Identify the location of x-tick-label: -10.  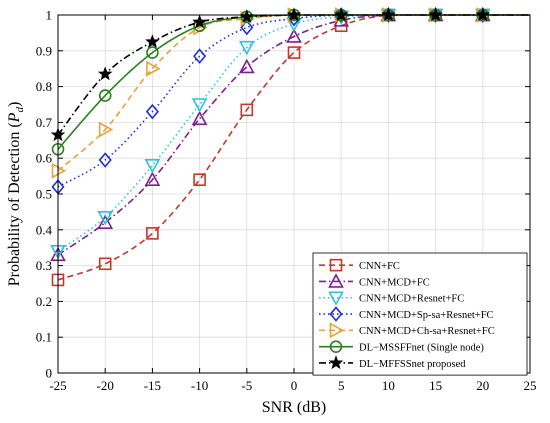
(199, 385).